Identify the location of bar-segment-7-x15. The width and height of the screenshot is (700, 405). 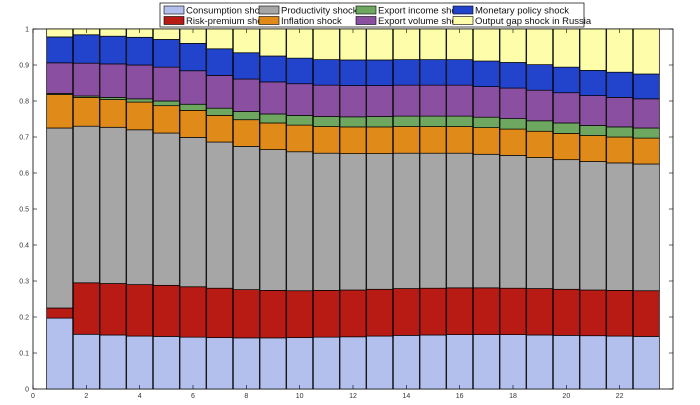
(433, 72).